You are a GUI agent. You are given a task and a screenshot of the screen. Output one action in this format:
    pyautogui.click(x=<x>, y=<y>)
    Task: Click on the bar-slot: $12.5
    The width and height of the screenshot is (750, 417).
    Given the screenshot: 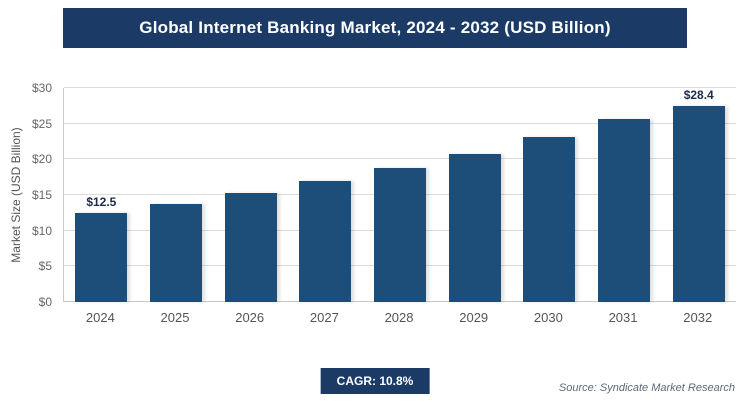 What is the action you would take?
    pyautogui.click(x=101, y=195)
    